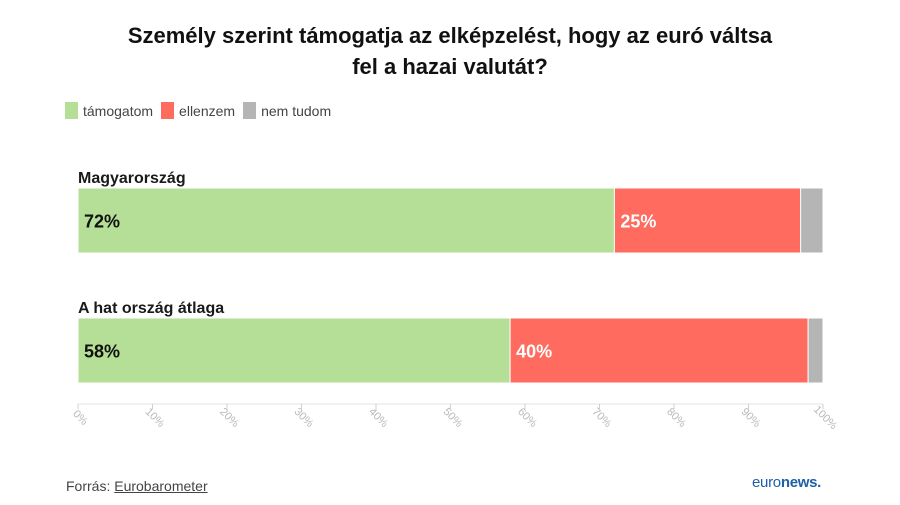  I want to click on x-tick-label-10: 100%, so click(825, 418).